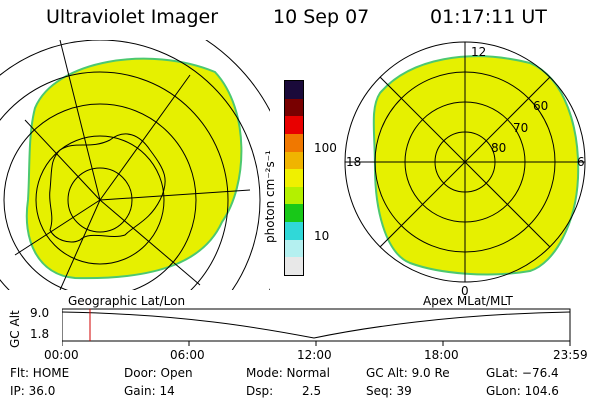  I want to click on colorbar, so click(294, 178).